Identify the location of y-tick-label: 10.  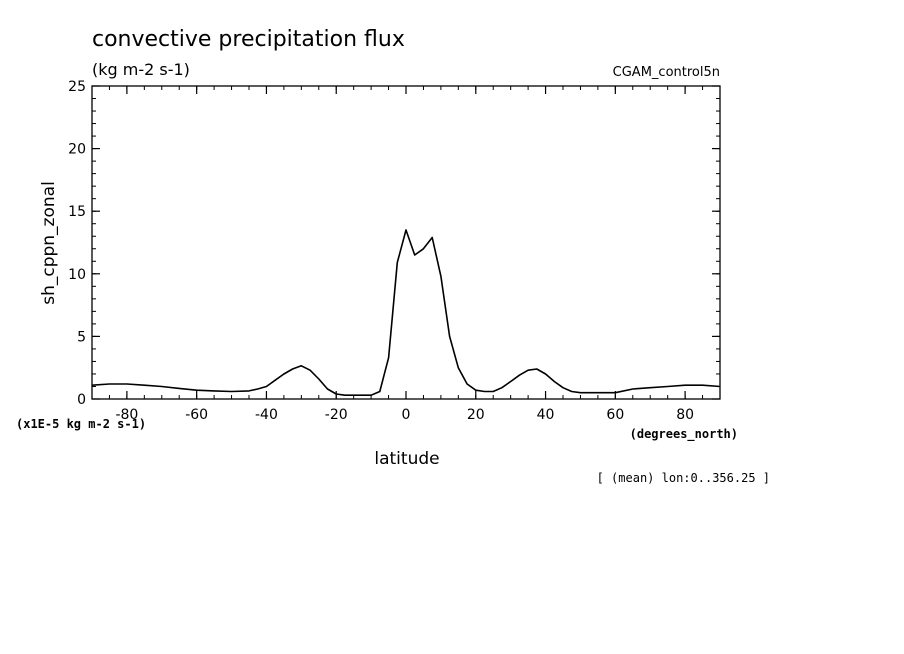
(77, 275).